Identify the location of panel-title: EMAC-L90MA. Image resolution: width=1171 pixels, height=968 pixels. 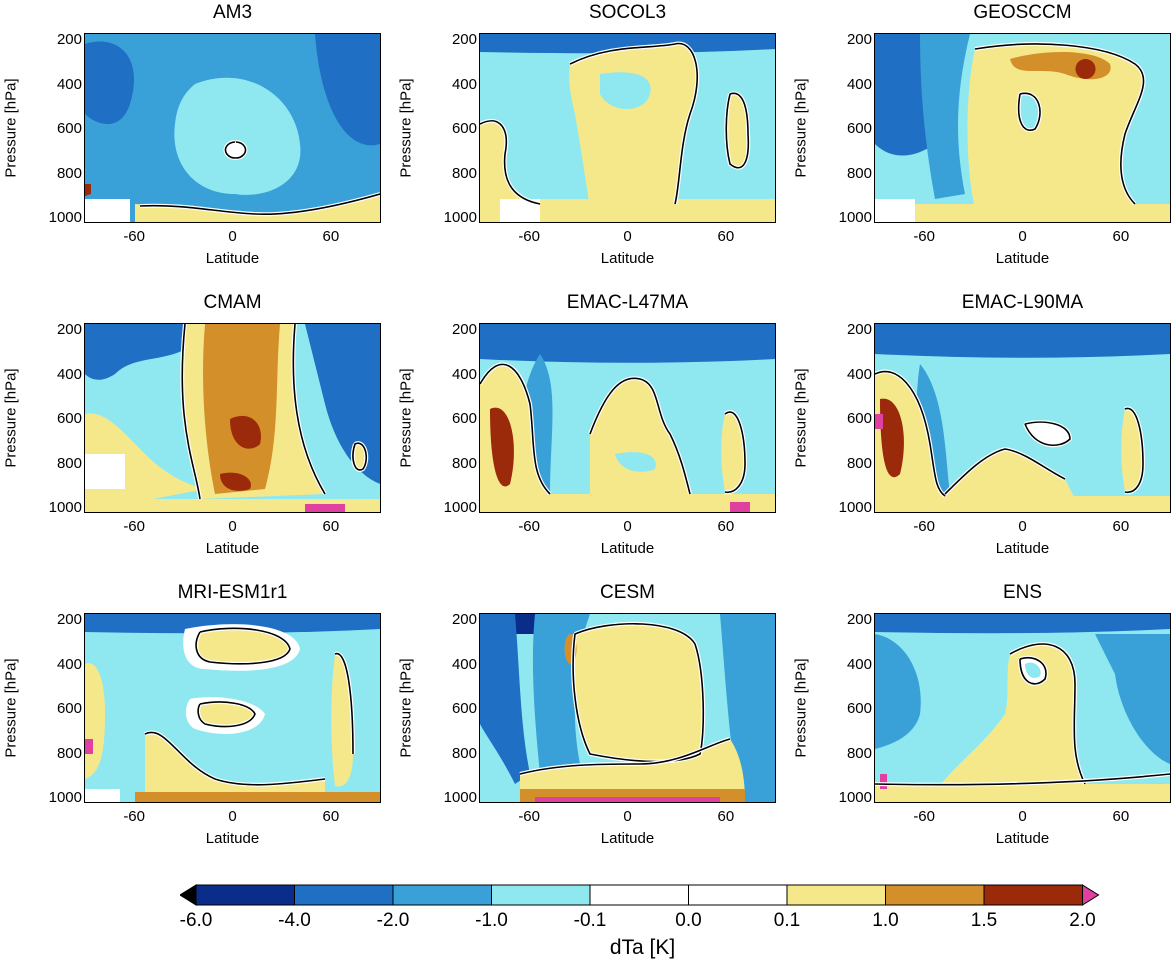
(1022, 302).